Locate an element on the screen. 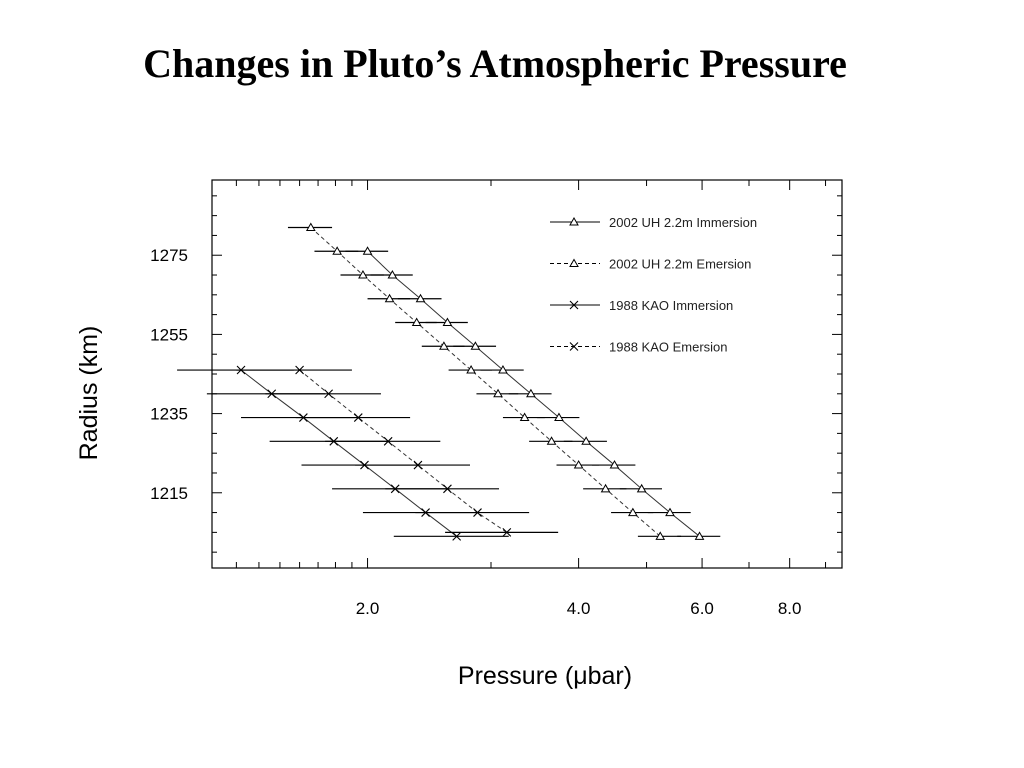 Image resolution: width=1024 pixels, height=768 pixels. y-tick-label: 1215 is located at coordinates (169, 493).